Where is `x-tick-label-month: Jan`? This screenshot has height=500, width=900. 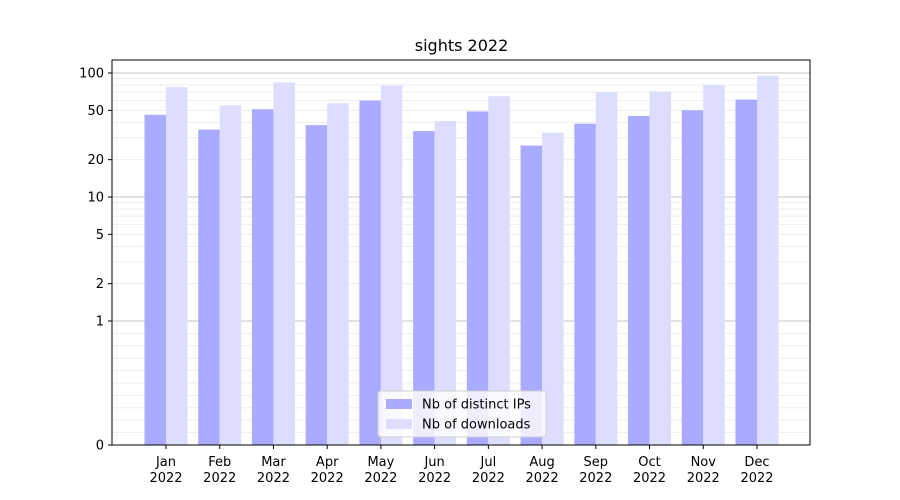
x-tick-label-month: Jan is located at coordinates (165, 462).